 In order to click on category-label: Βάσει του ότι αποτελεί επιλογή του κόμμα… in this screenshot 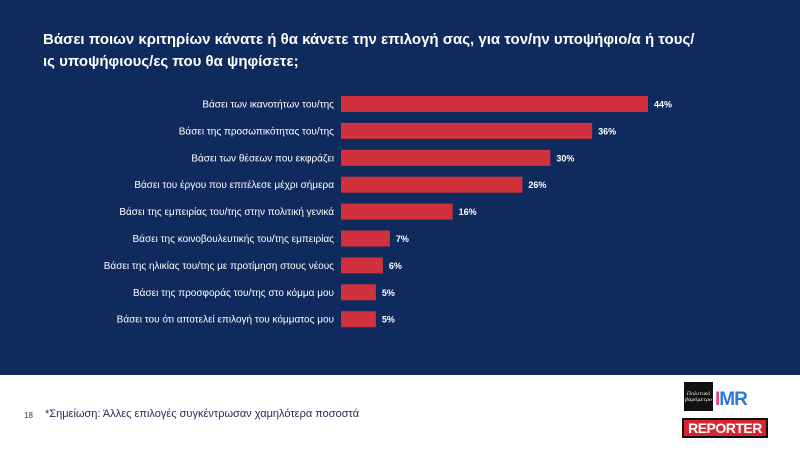, I will do `click(225, 320)`.